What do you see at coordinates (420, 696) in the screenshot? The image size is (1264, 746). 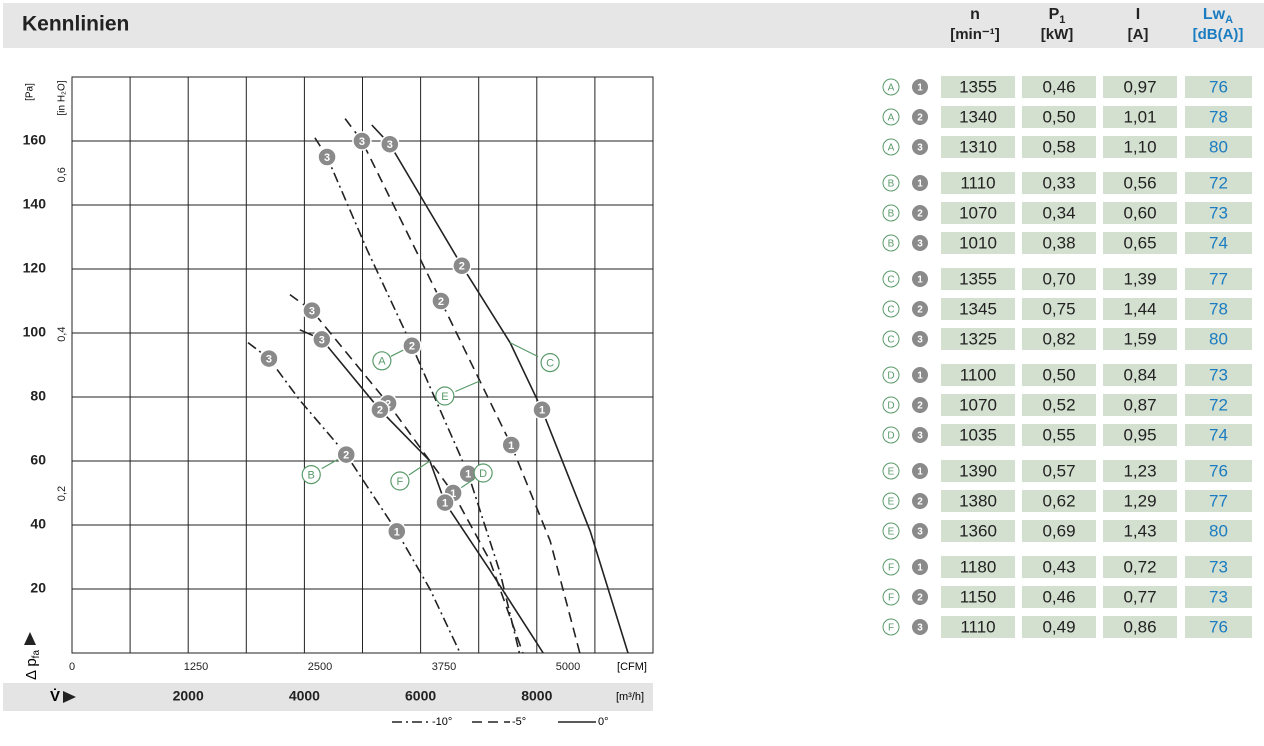 I see `x-tick-label: 6000` at bounding box center [420, 696].